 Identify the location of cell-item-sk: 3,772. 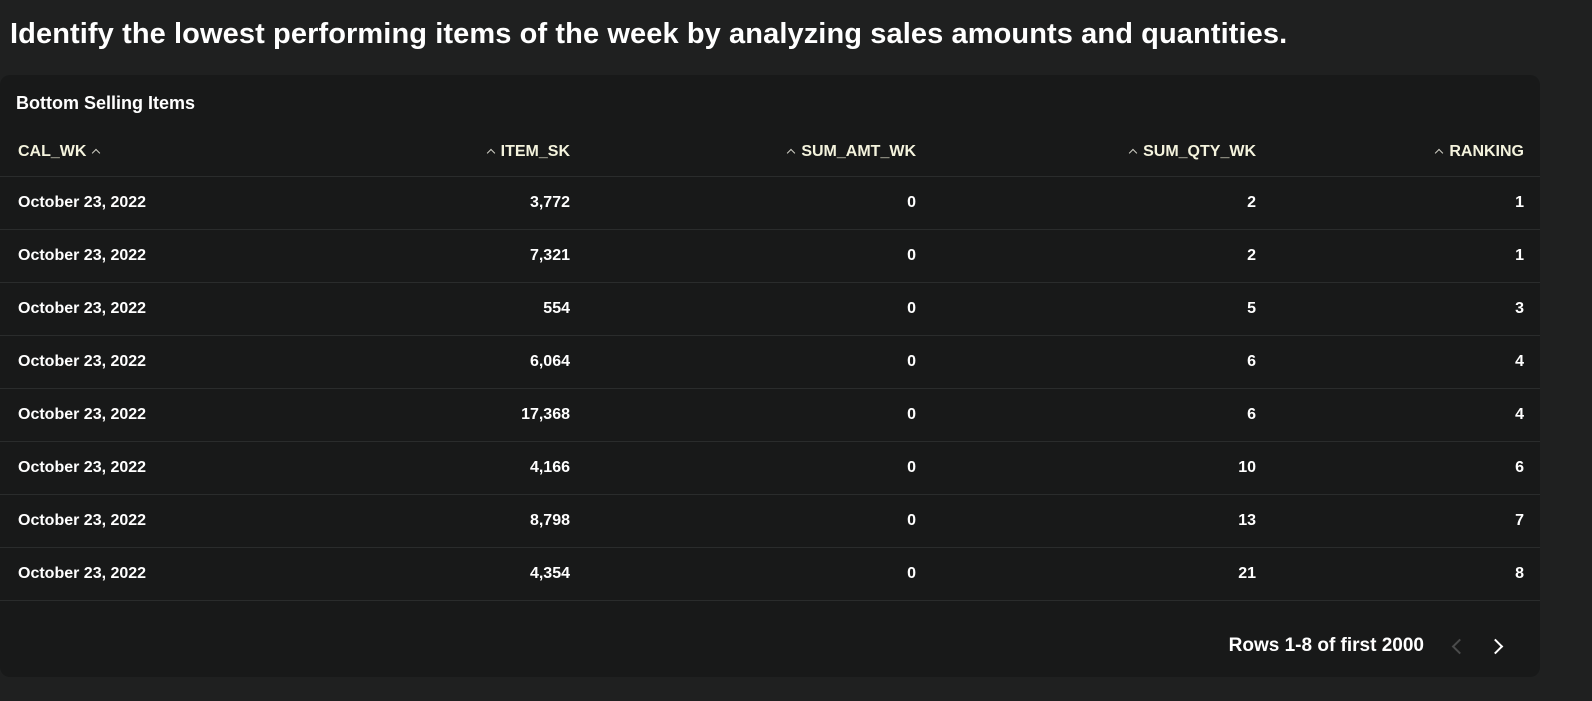
(549, 202).